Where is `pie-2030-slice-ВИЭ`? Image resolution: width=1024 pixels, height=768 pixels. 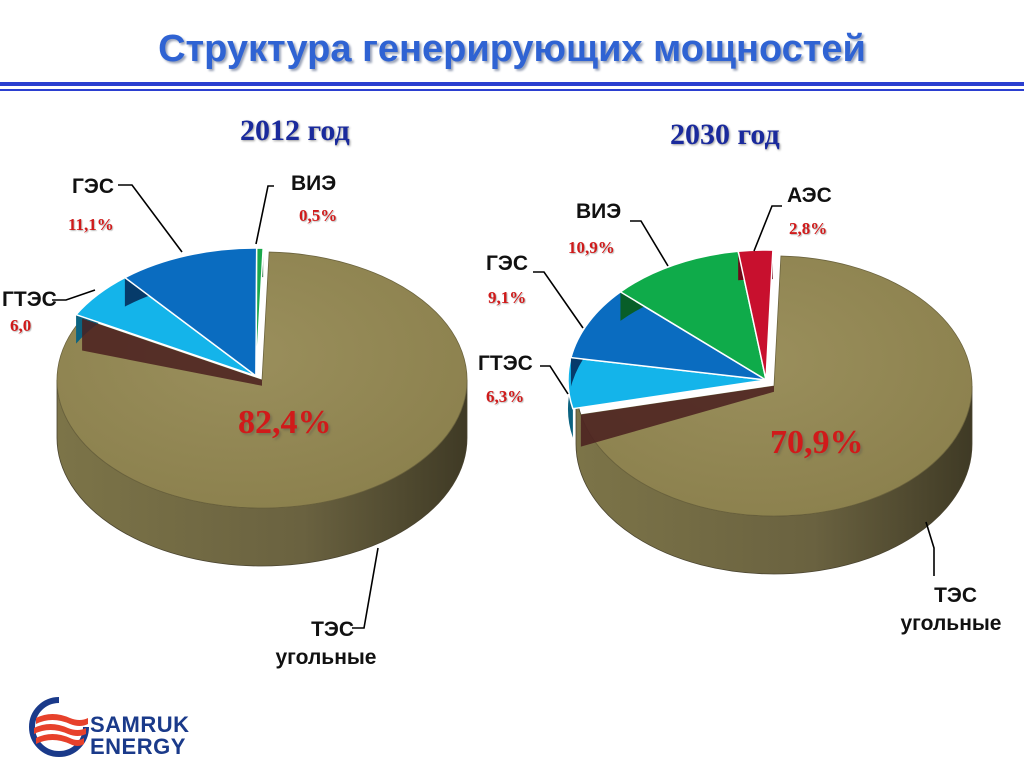 pie-2030-slice-ВИЭ is located at coordinates (693, 316).